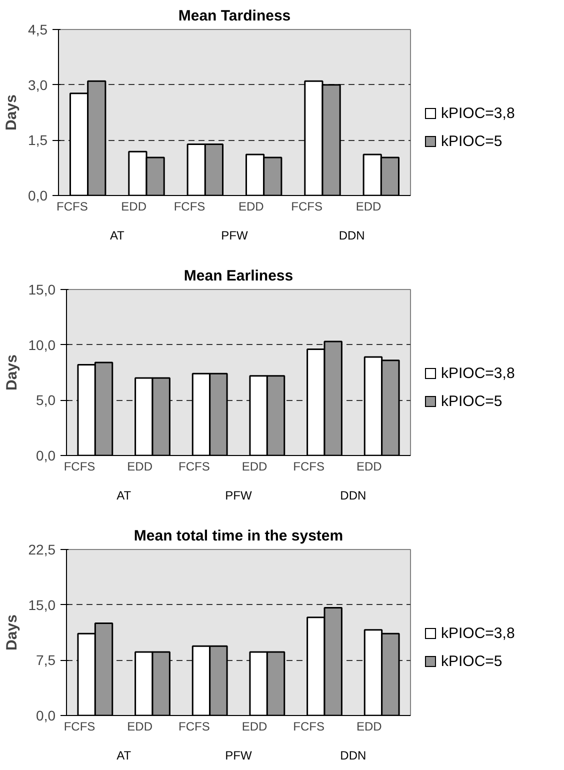  I want to click on y-tick-label: 4,5, so click(38, 30).